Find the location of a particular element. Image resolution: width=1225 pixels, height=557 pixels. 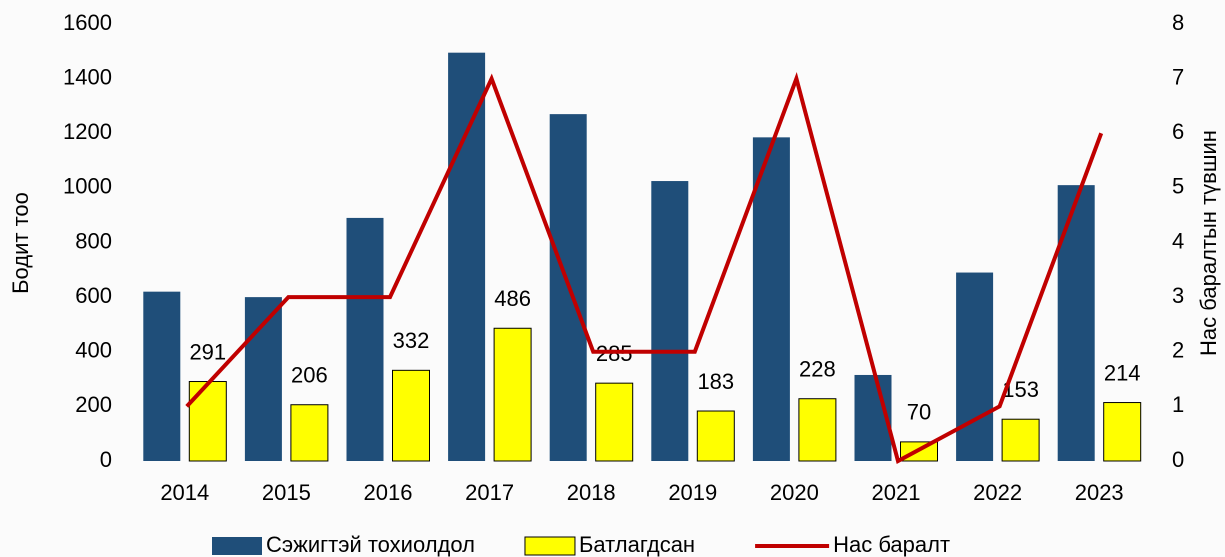

x-tick-label: 2022 is located at coordinates (997, 492).